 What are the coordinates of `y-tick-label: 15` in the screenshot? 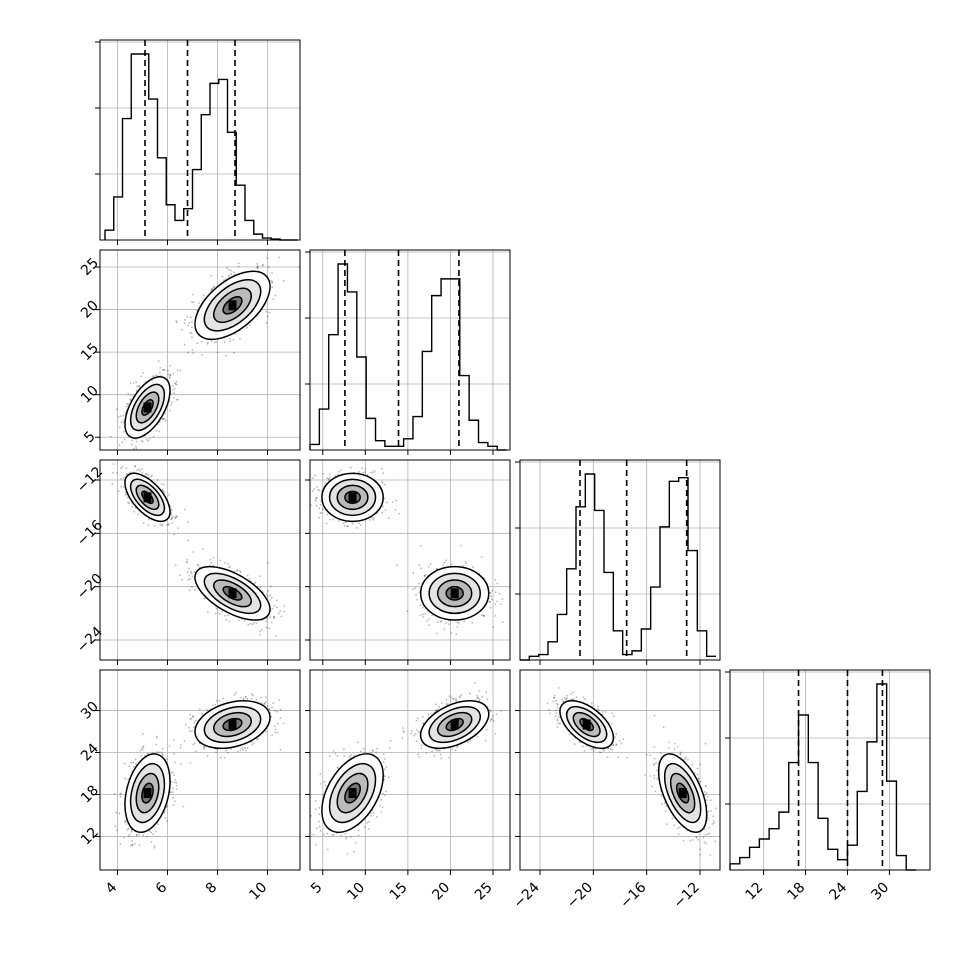 It's located at (90, 352).